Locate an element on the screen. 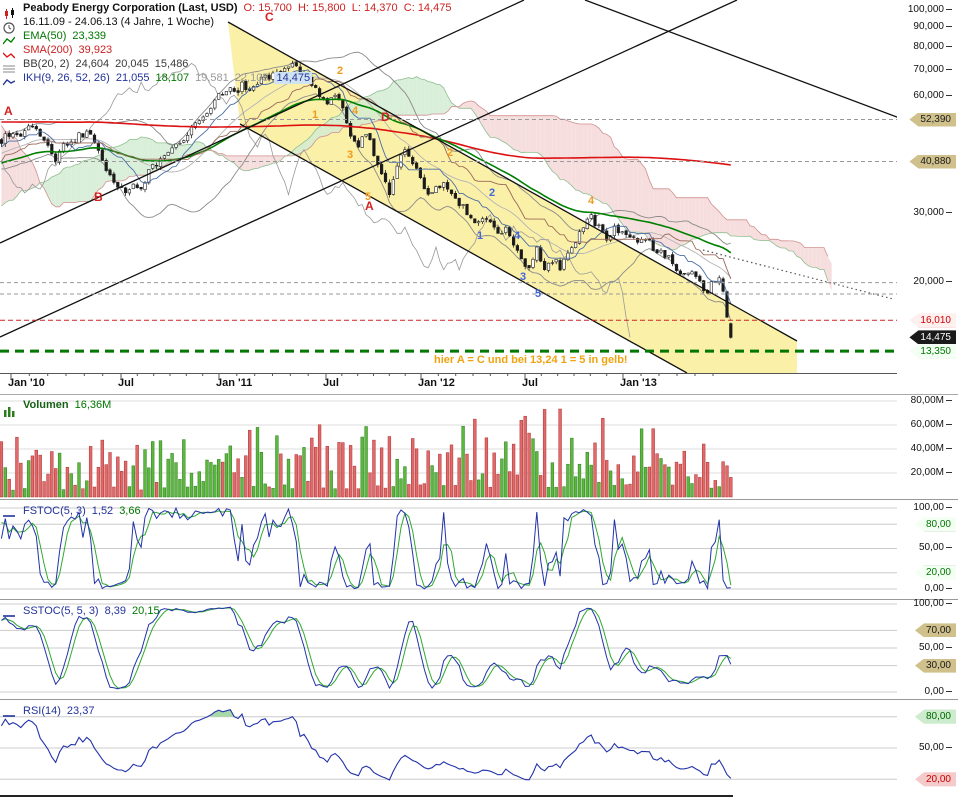 The height and width of the screenshot is (800, 958). chart-note: hier A = C und bei 13,24 1 = 5 in gelb! is located at coordinates (531, 360).